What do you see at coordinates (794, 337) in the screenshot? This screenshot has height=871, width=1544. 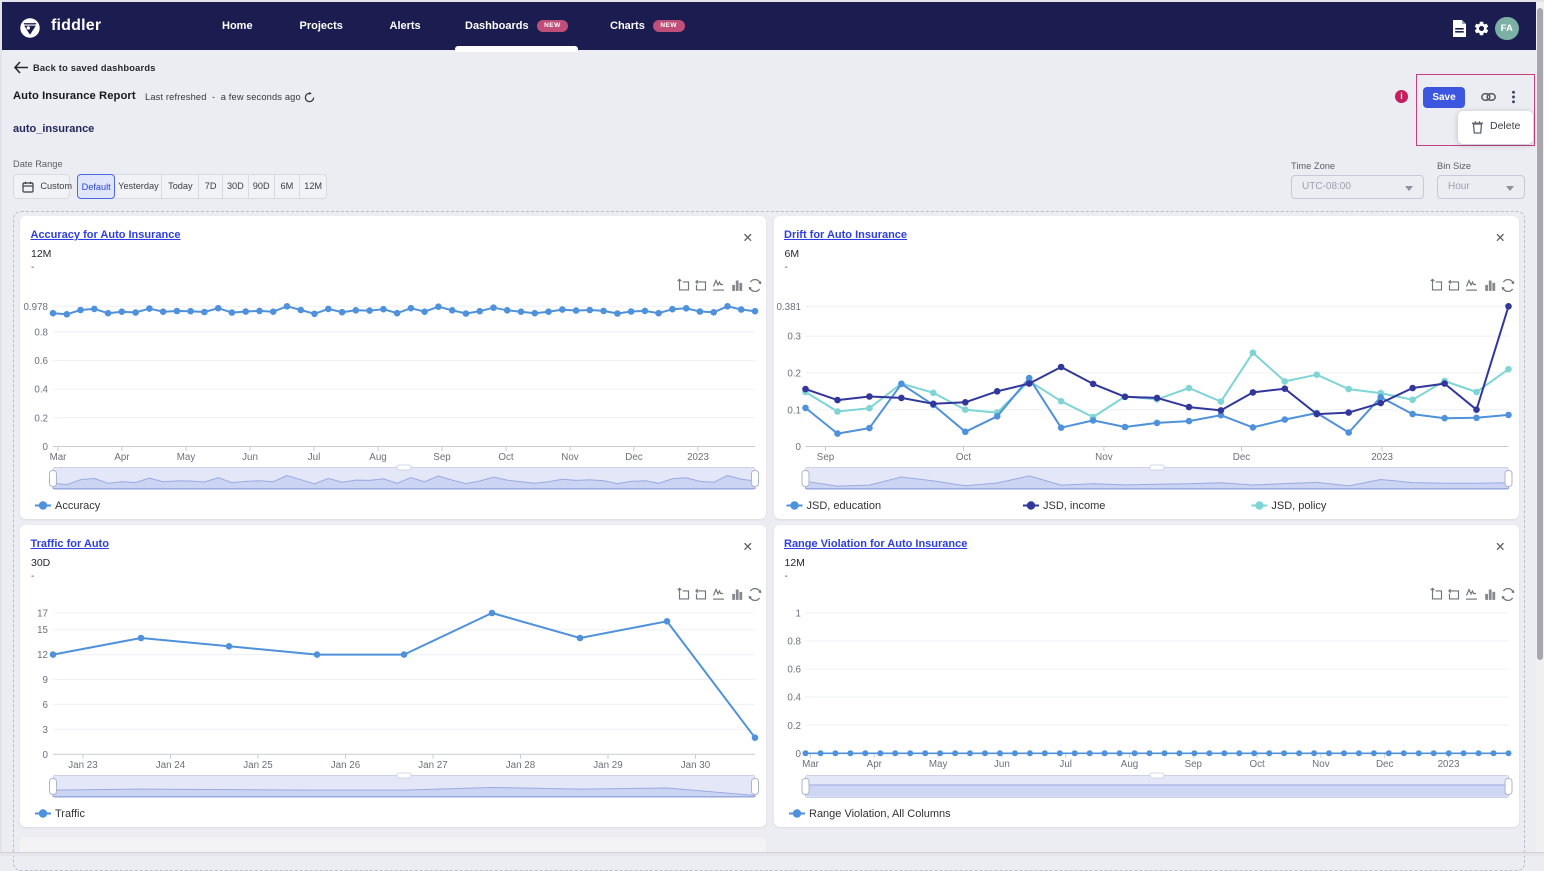 I see `svg-text: 0.3` at bounding box center [794, 337].